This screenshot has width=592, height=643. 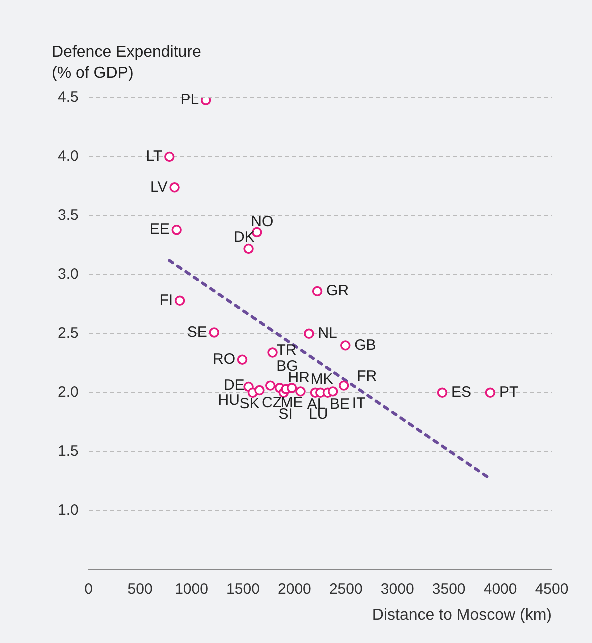 What do you see at coordinates (68, 510) in the screenshot?
I see `y-tick-label: 1.0` at bounding box center [68, 510].